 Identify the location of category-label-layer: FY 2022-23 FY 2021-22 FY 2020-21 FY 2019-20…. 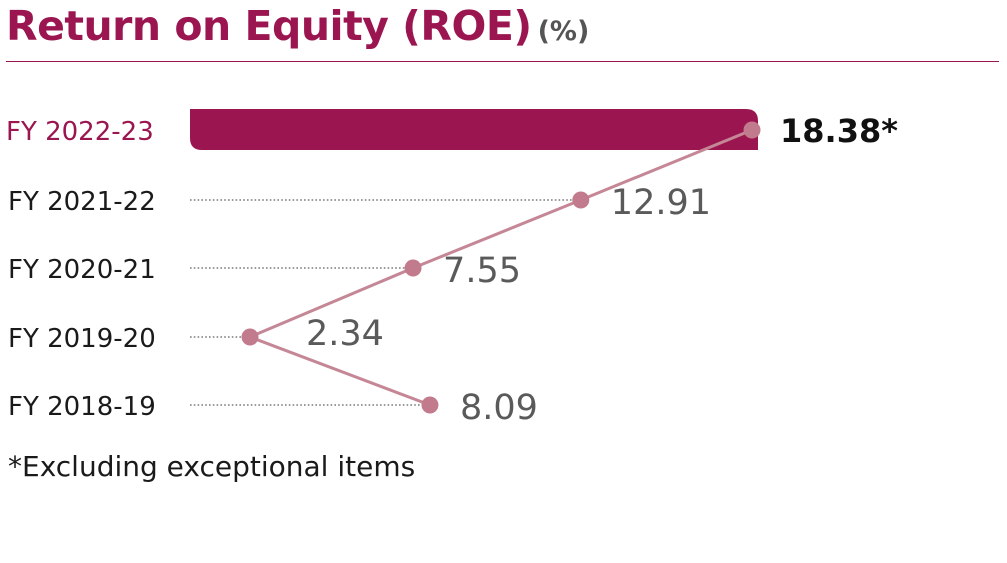
(81, 269).